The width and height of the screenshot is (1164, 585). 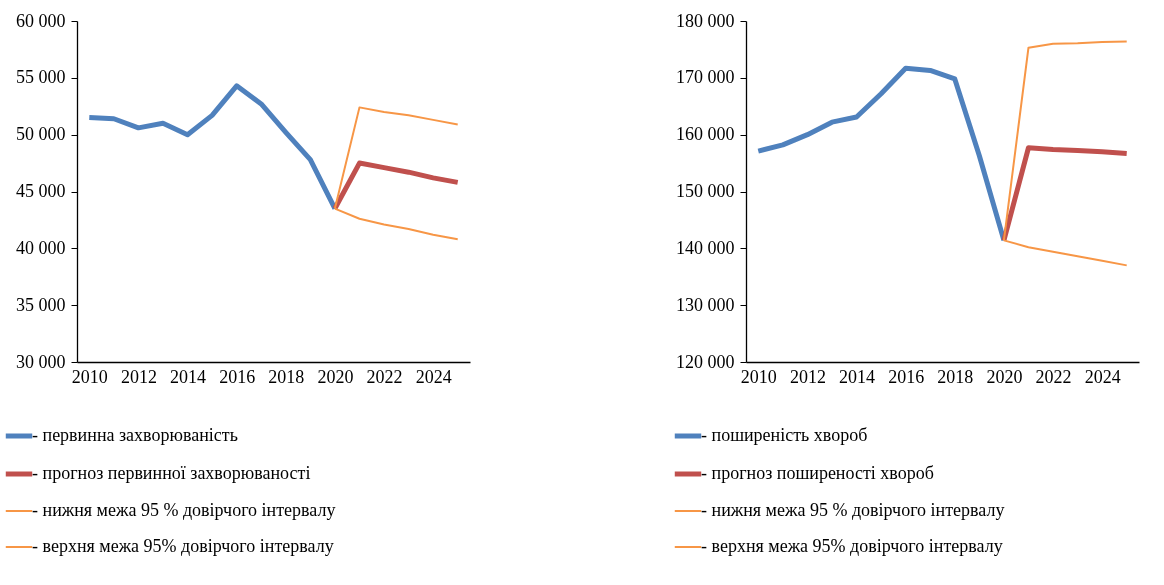 I want to click on y-tick-label: 140 000, so click(x=705, y=247).